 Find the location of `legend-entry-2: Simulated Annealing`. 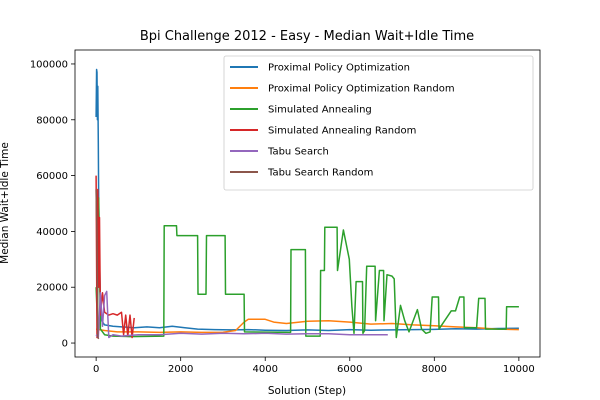

legend-entry-2: Simulated Annealing is located at coordinates (320, 110).